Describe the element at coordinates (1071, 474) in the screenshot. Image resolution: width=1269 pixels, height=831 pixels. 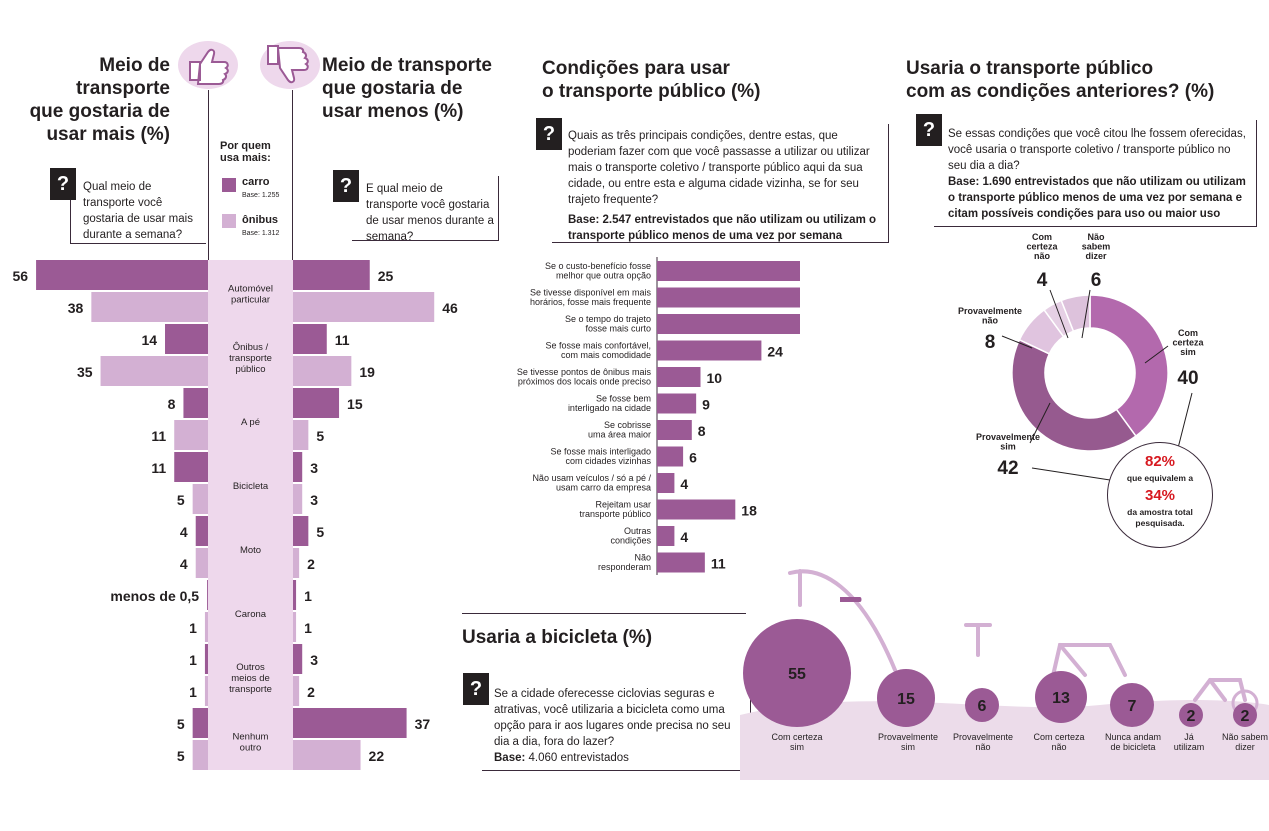
I see `note-connector` at that location.